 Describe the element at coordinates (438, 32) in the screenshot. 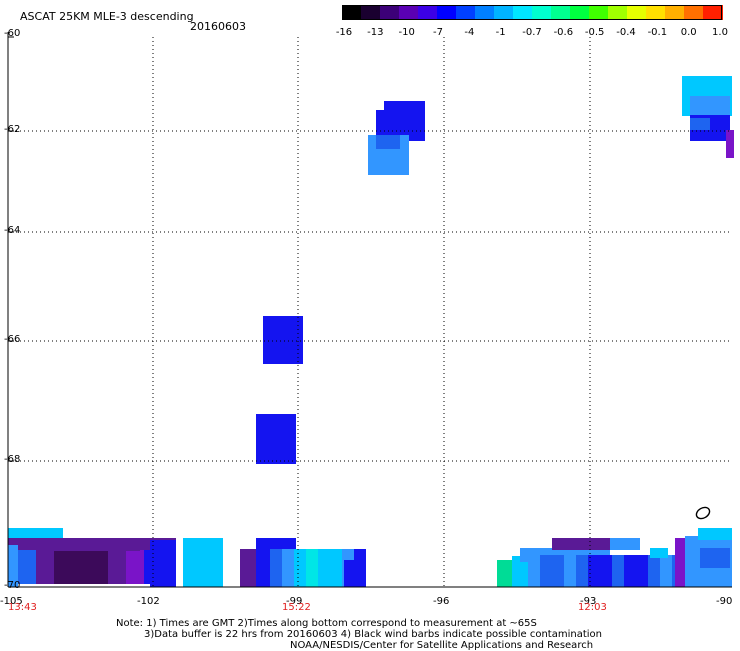

I see `colorbar-tick-label: -7` at that location.